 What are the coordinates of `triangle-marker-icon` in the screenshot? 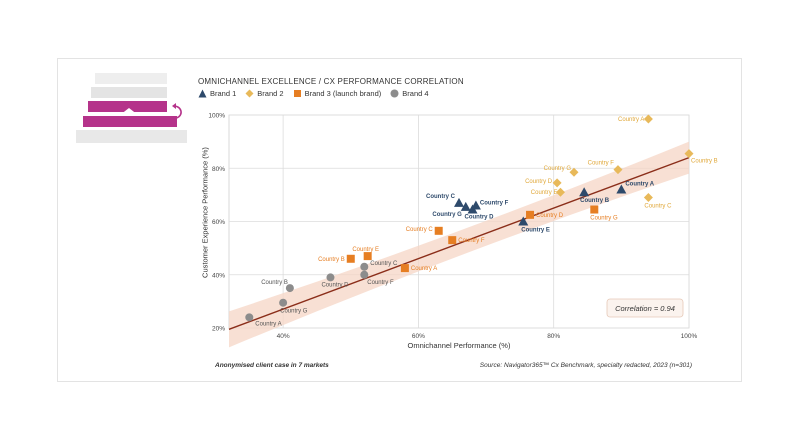 It's located at (202, 93).